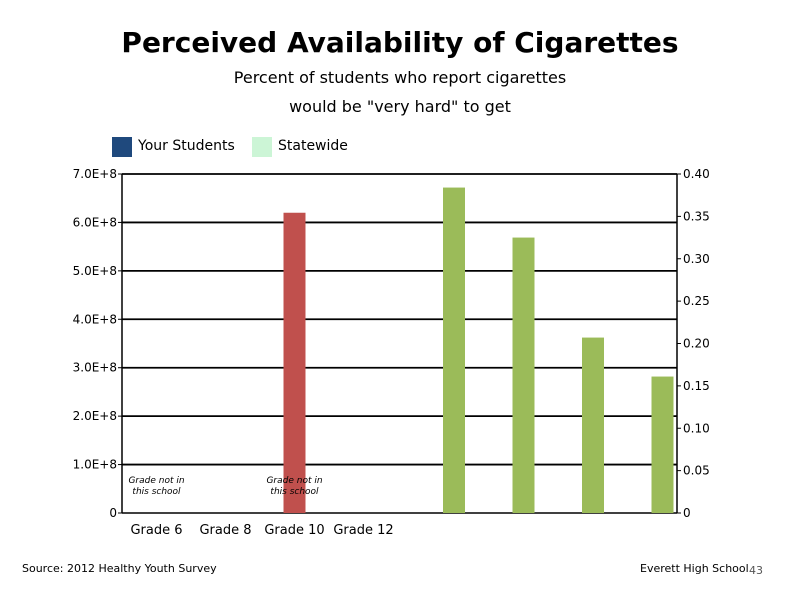 The image size is (800, 600). What do you see at coordinates (696, 386) in the screenshot?
I see `right-tick-label: 0.15` at bounding box center [696, 386].